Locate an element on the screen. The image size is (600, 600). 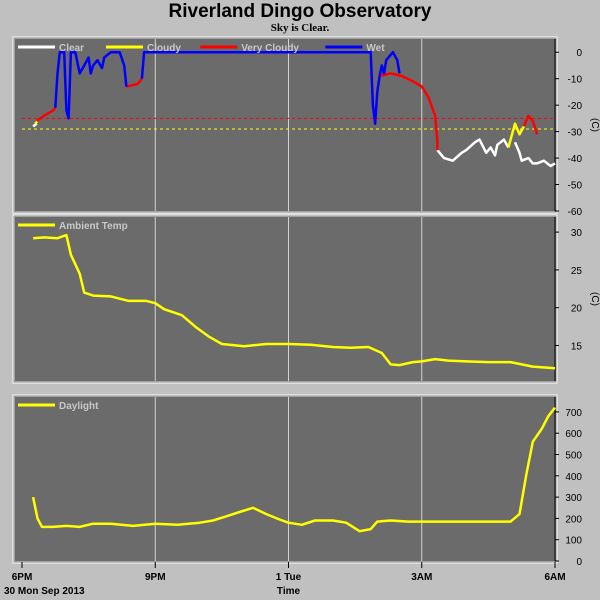
y-tick-label: -60 is located at coordinates (575, 212).